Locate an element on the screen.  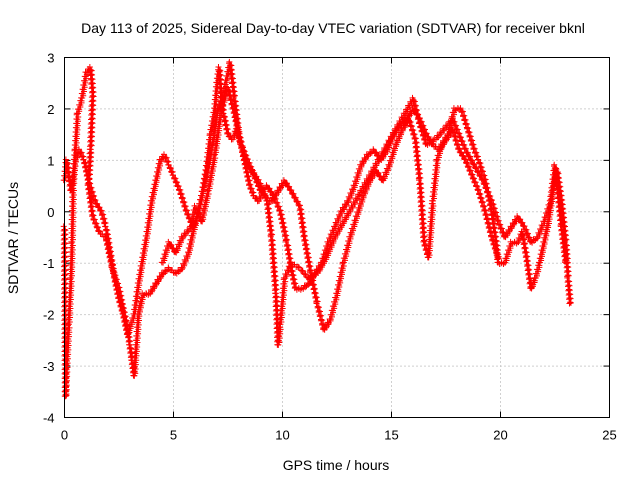
y-tick-label: 1 is located at coordinates (50, 160).